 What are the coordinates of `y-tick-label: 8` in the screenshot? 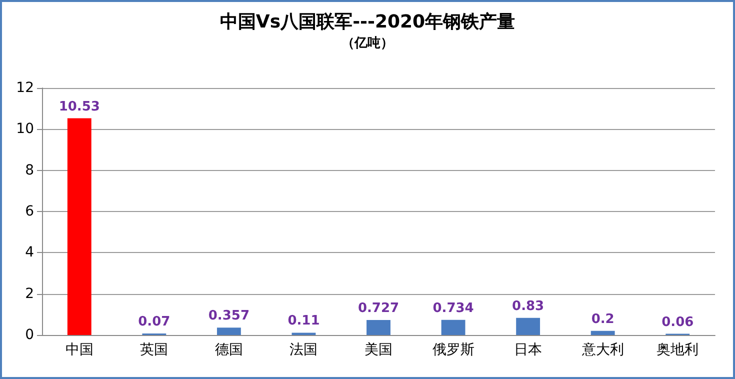 It's located at (29, 170).